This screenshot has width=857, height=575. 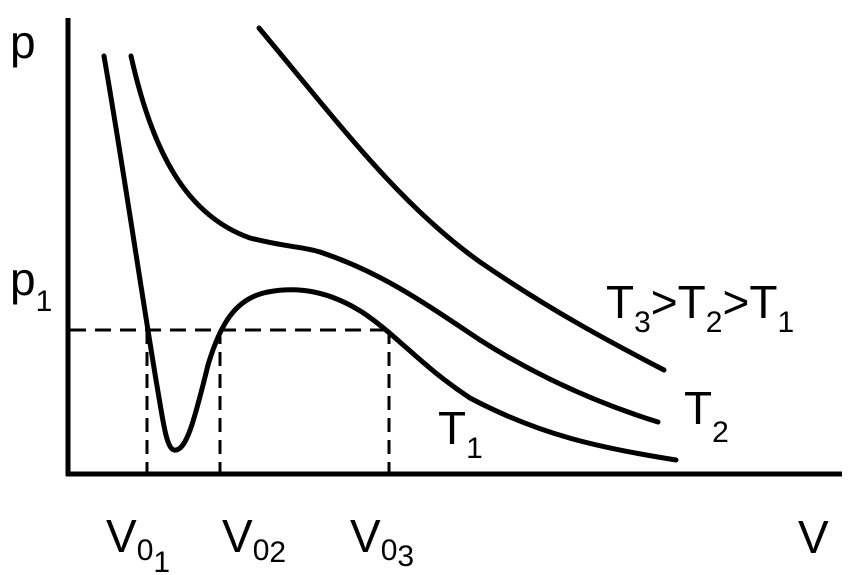 What do you see at coordinates (138, 542) in the screenshot?
I see `v01-label: V01` at bounding box center [138, 542].